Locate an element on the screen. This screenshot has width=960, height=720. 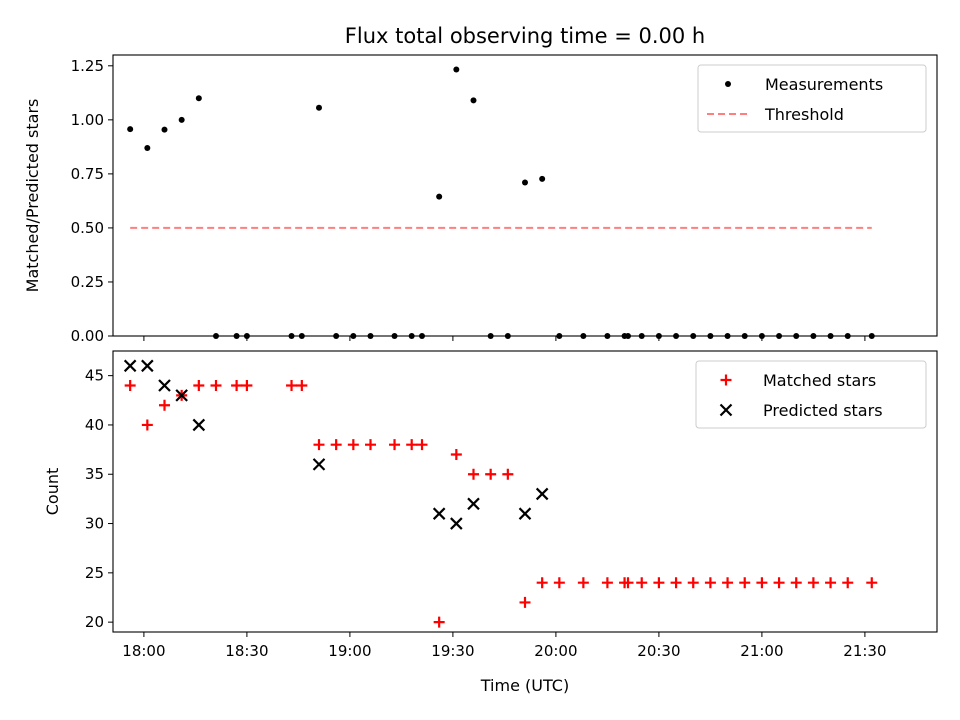
top-y-axis-label: Matched/Predicted stars is located at coordinates (32, 196).